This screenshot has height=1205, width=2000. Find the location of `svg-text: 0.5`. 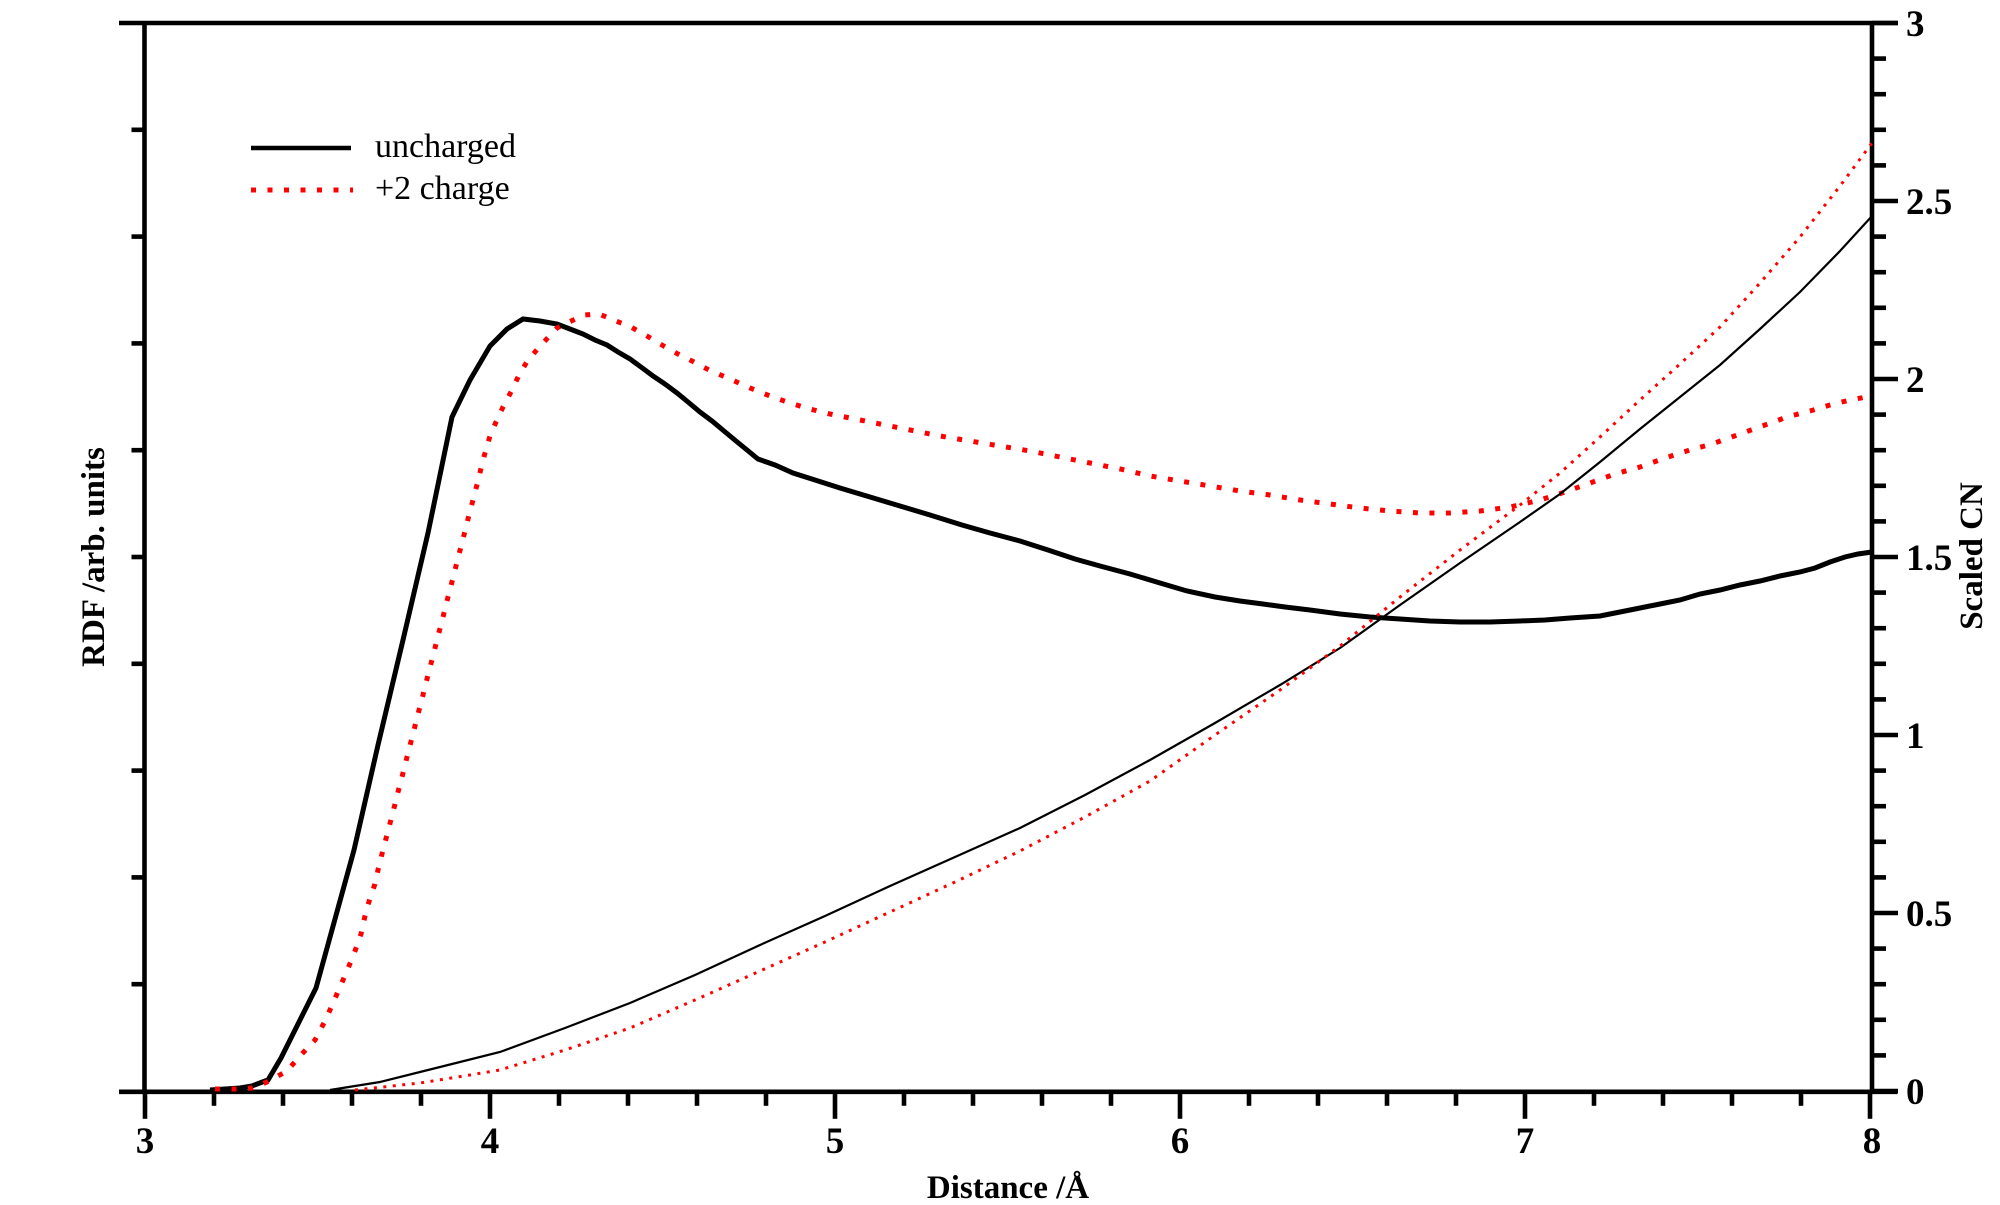

svg-text: 0.5 is located at coordinates (1929, 914).